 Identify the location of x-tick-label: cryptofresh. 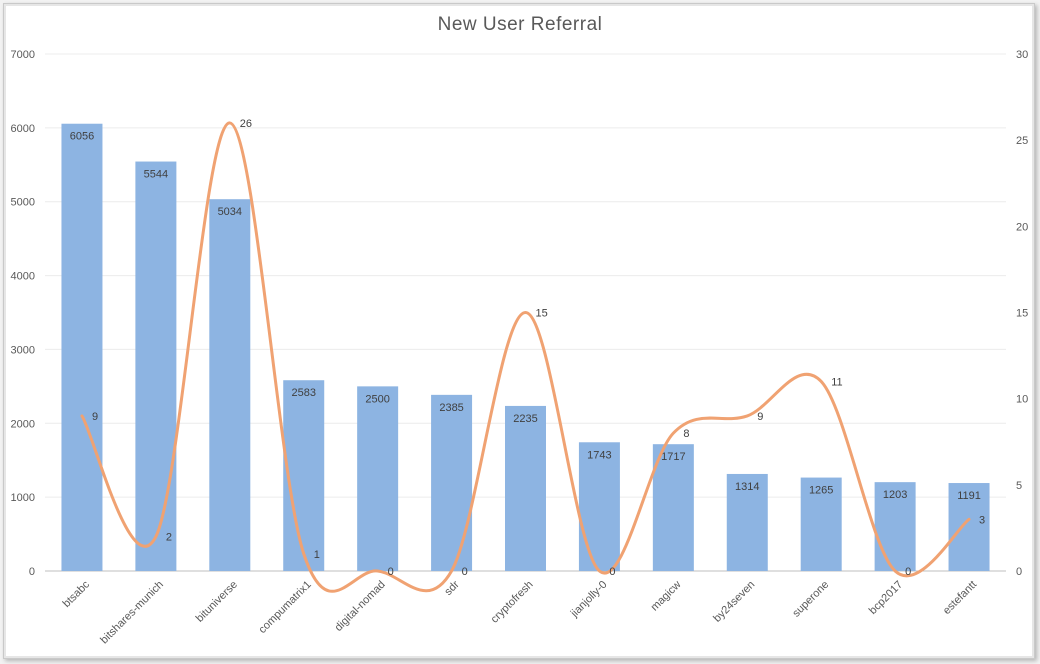
(512, 602).